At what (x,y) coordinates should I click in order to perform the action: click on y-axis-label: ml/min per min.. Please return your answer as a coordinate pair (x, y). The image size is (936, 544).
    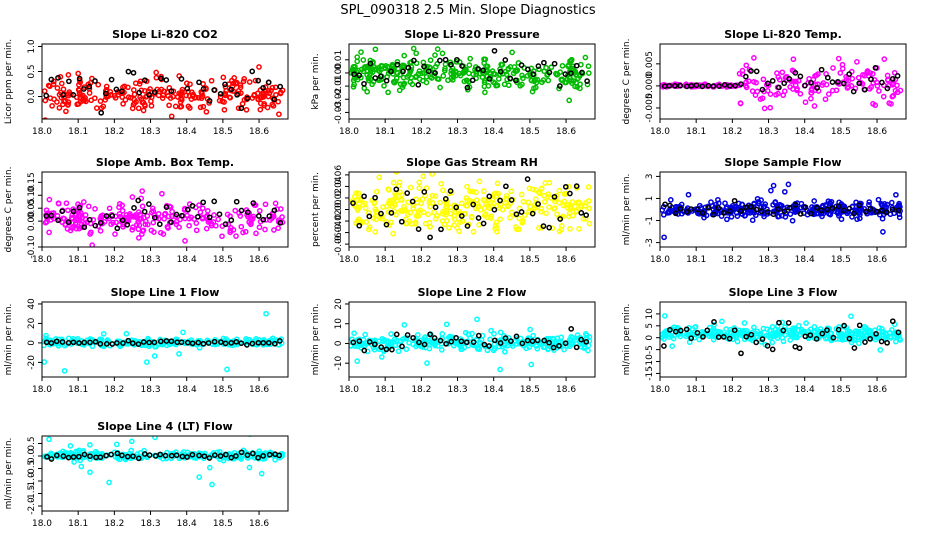
    Looking at the image, I should click on (627, 340).